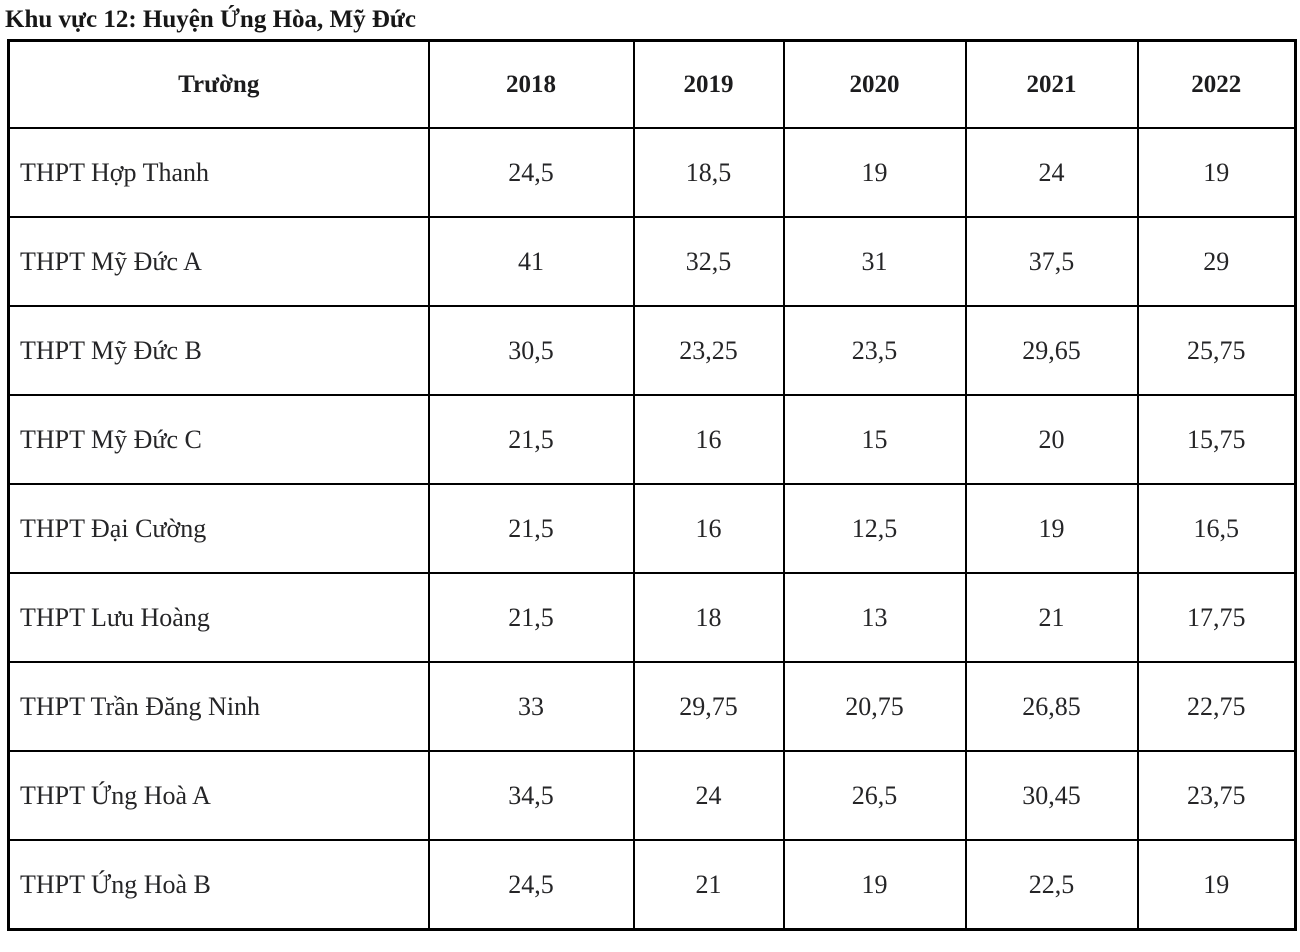 The height and width of the screenshot is (952, 1300). Describe the element at coordinates (1216, 706) in the screenshot. I see `score-cell: 22,75` at that location.